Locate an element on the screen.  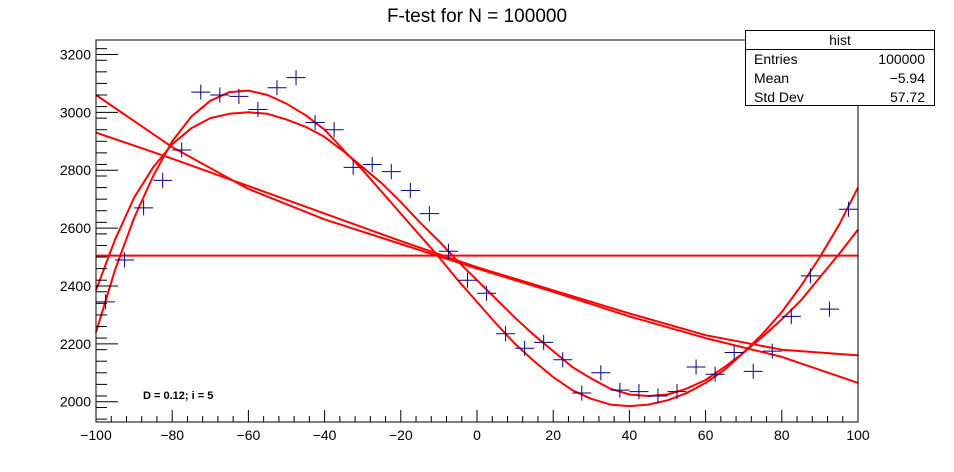
x-tick-label: 60 is located at coordinates (706, 435).